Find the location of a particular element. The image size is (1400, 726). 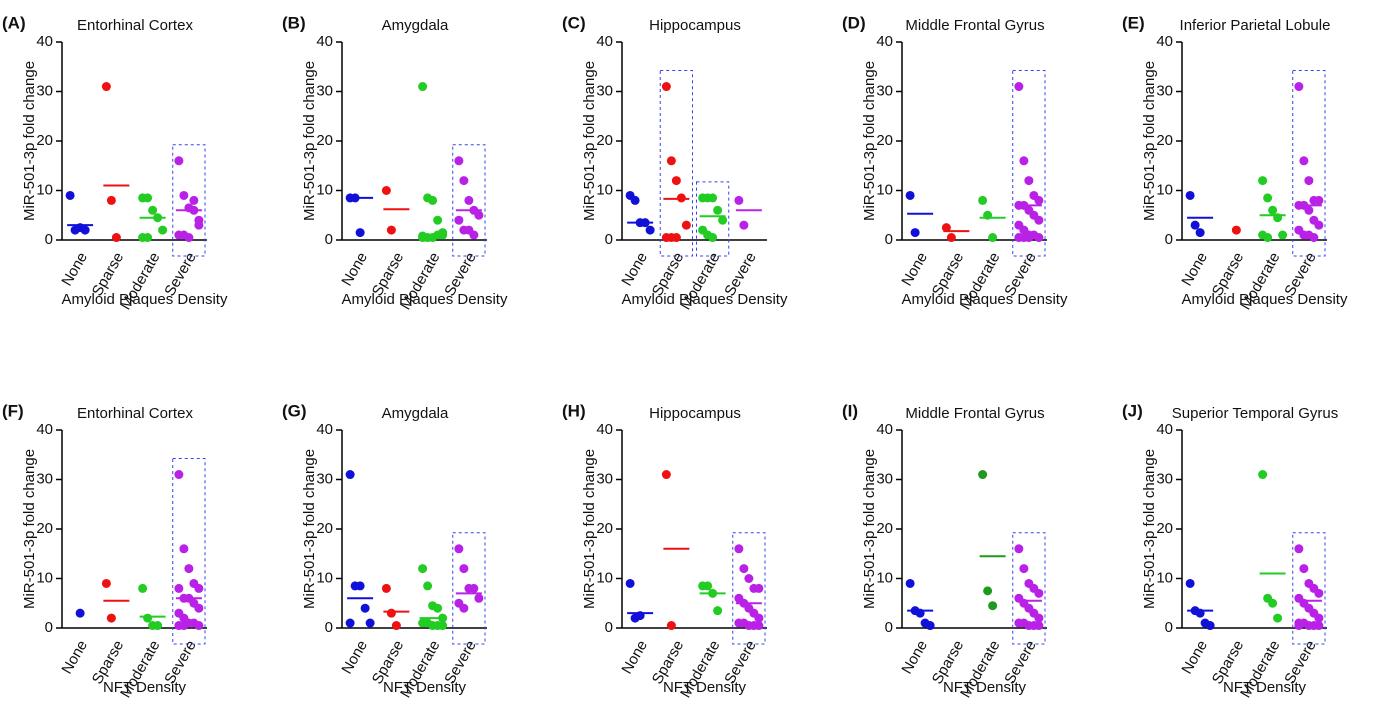

panel-title: Inferior Parietal Lobule is located at coordinates (1255, 25).